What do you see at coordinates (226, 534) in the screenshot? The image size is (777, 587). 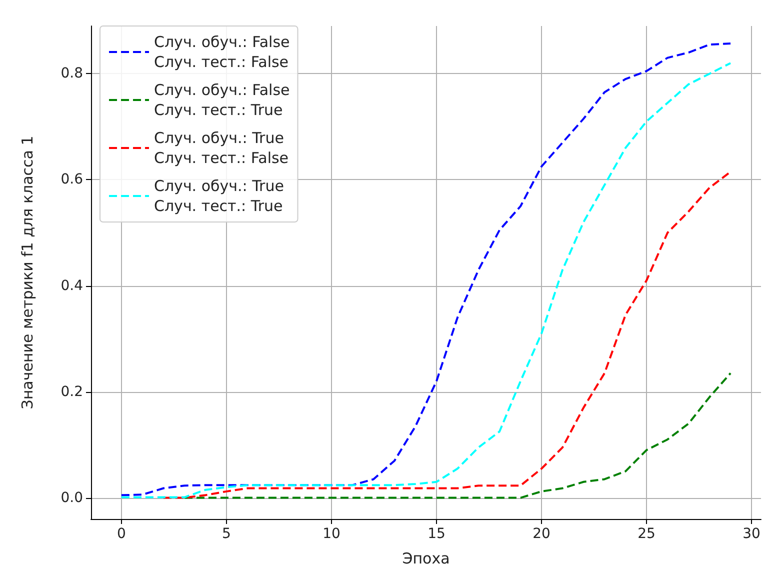 I see `x-tick-label: 5` at bounding box center [226, 534].